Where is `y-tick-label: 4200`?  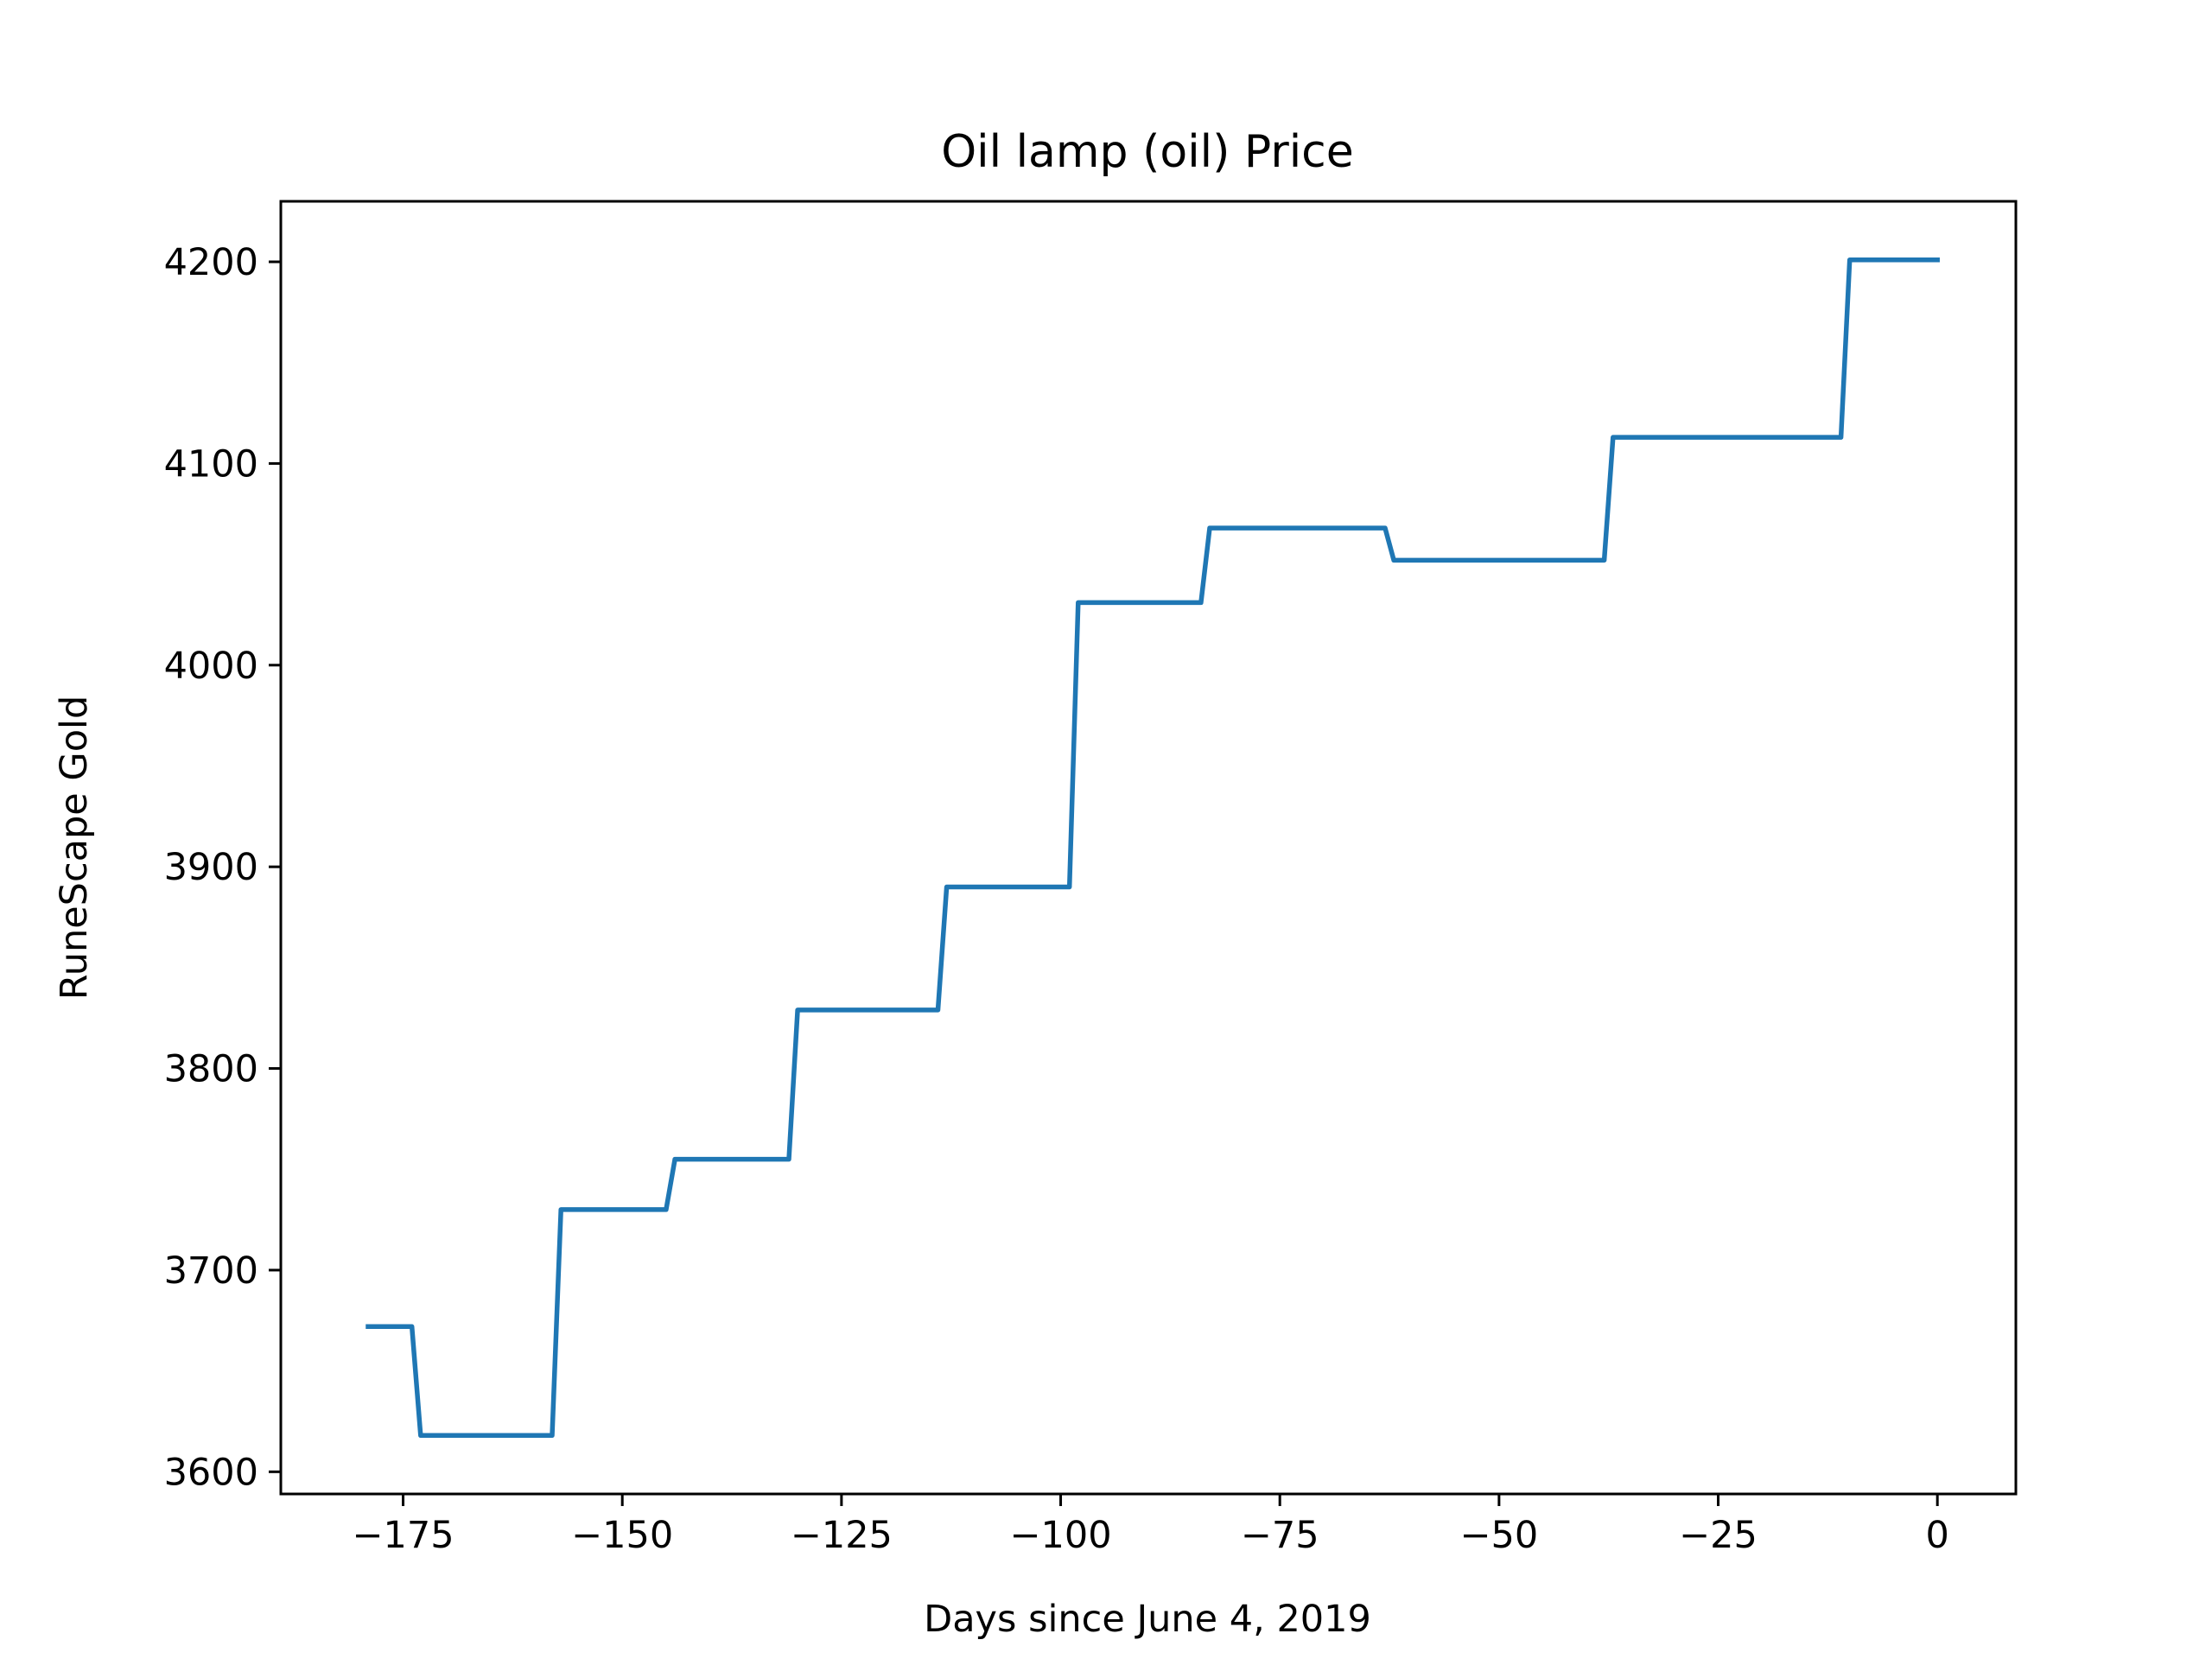
y-tick-label: 4200 is located at coordinates (211, 262).